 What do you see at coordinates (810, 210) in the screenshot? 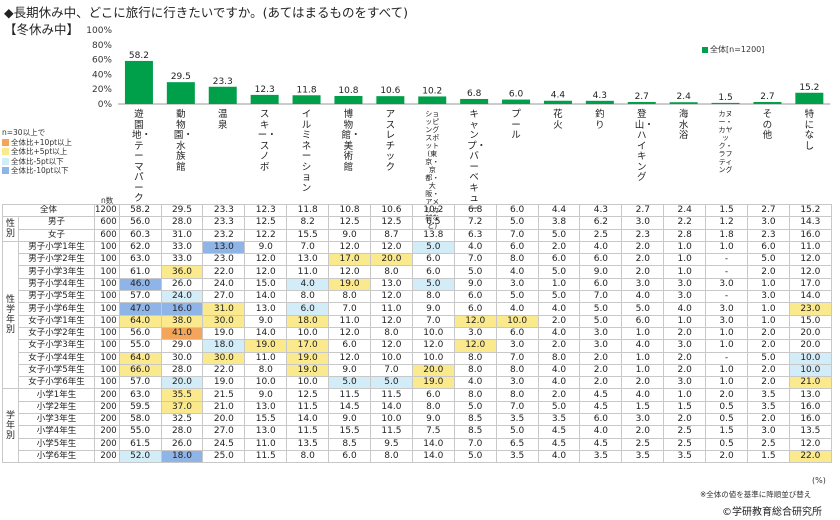
I see `table-cell: 15.2` at bounding box center [810, 210].